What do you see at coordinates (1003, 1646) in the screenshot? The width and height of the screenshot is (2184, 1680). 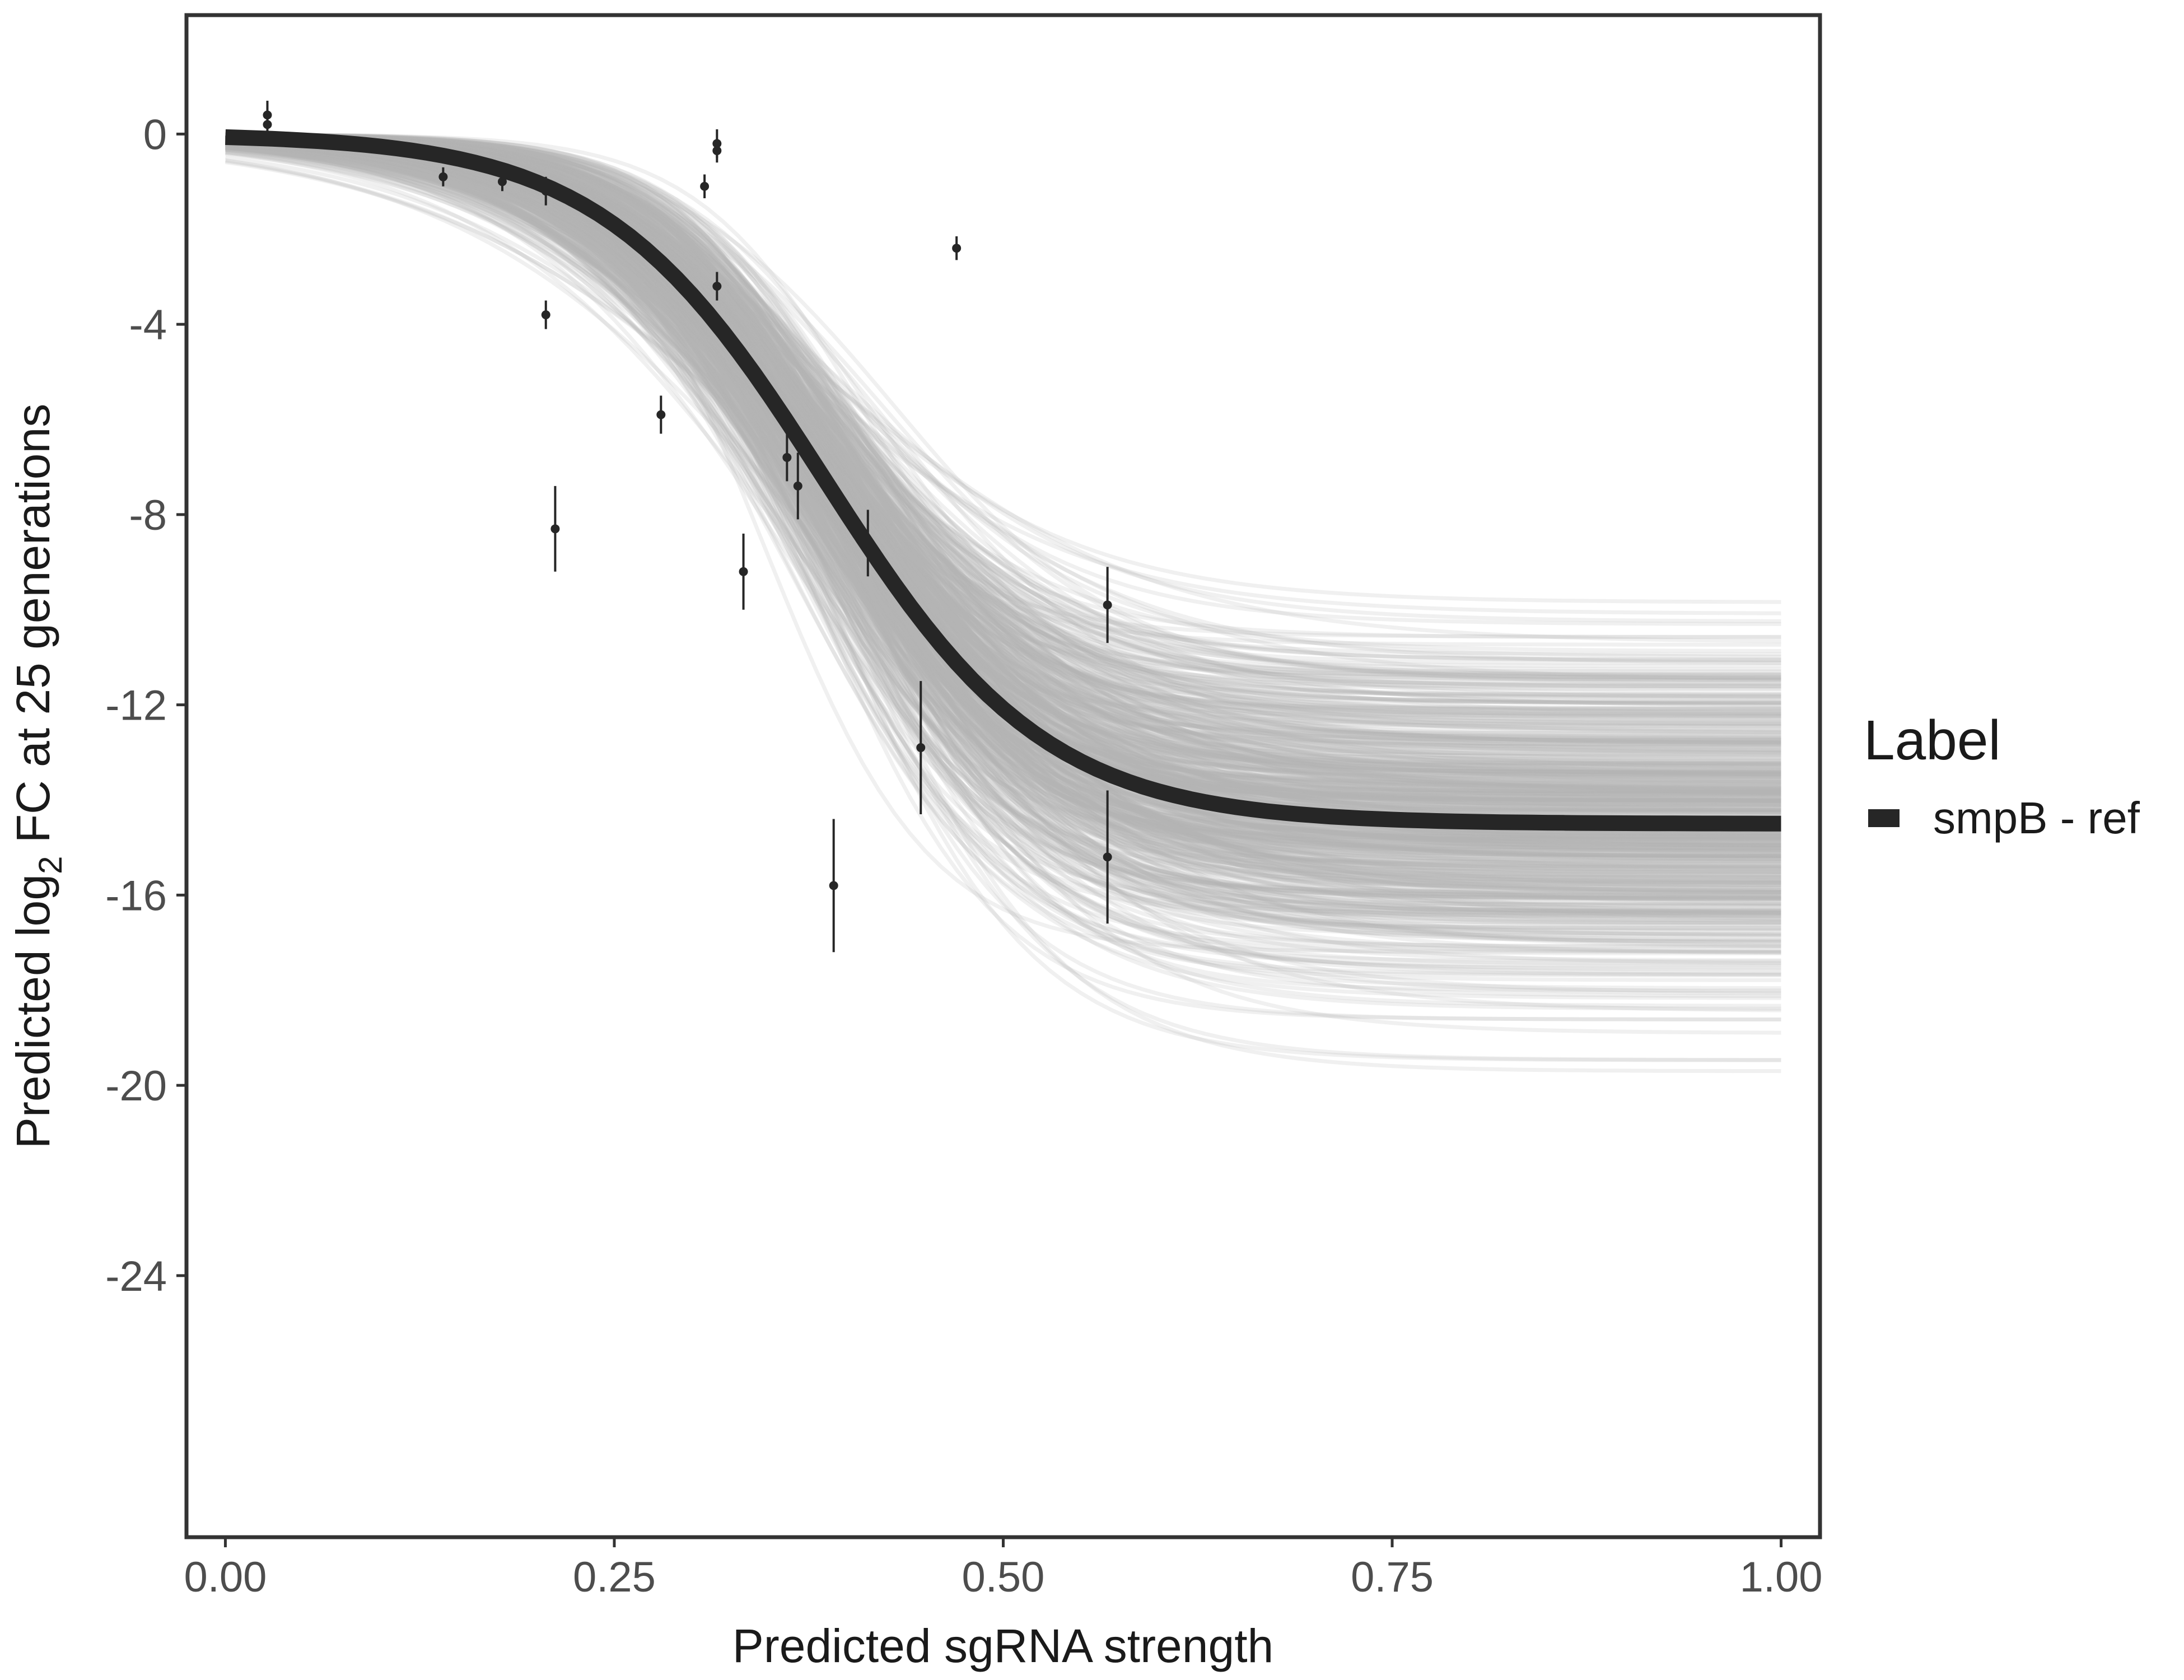 I see `x-axis-title: Predicted sgRNA strength` at bounding box center [1003, 1646].